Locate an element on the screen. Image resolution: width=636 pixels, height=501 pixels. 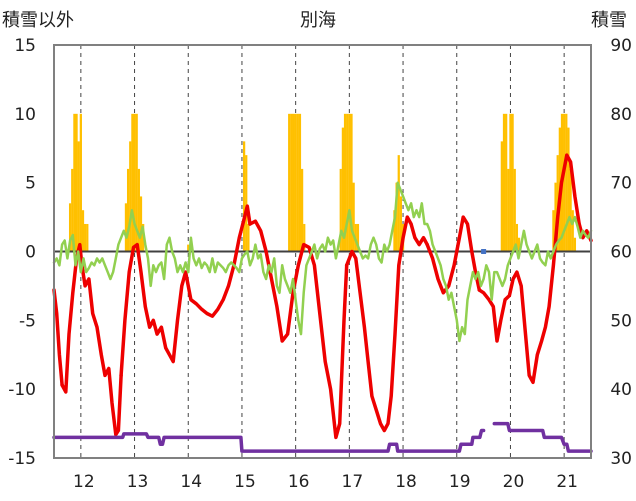
marker is located at coordinates (484, 251).